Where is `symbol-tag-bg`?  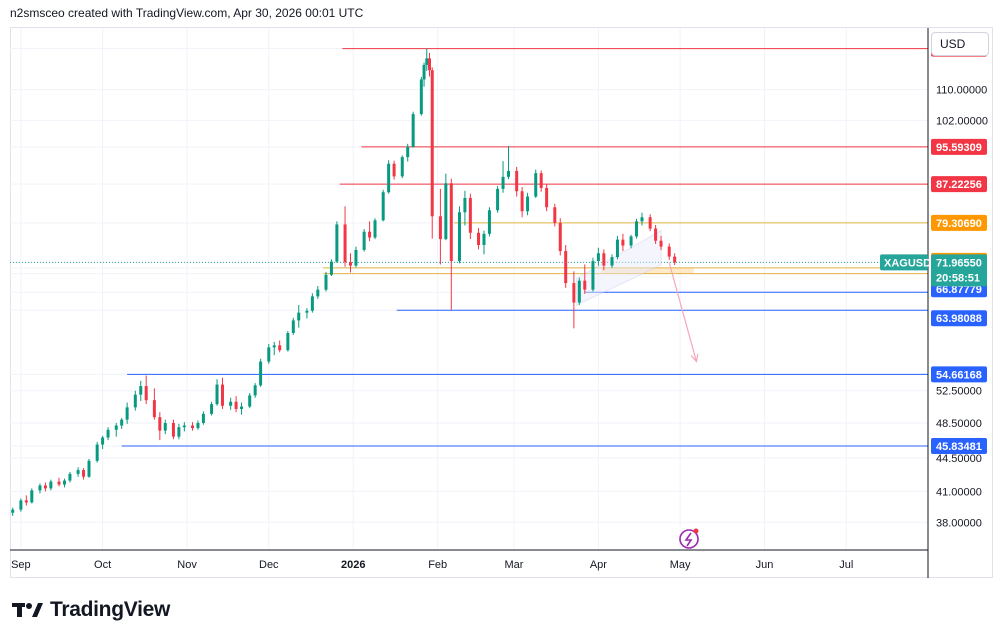 symbol-tag-bg is located at coordinates (904, 262).